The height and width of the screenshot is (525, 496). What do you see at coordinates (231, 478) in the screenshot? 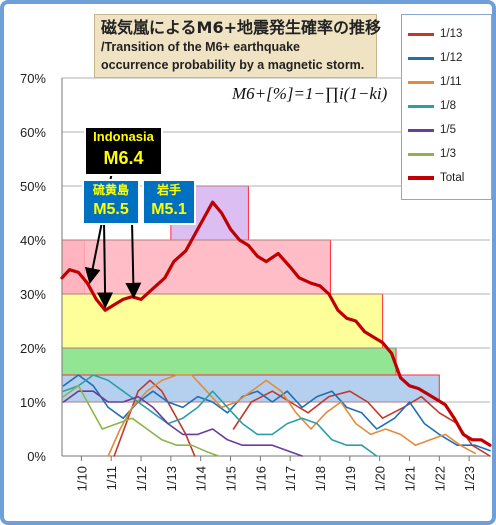
I see `x-tick-label: 1/15` at bounding box center [231, 478].